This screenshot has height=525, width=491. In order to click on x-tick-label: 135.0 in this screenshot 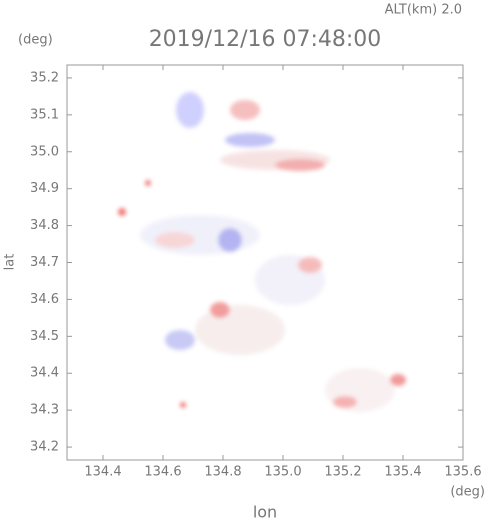, I will do `click(282, 472)`.